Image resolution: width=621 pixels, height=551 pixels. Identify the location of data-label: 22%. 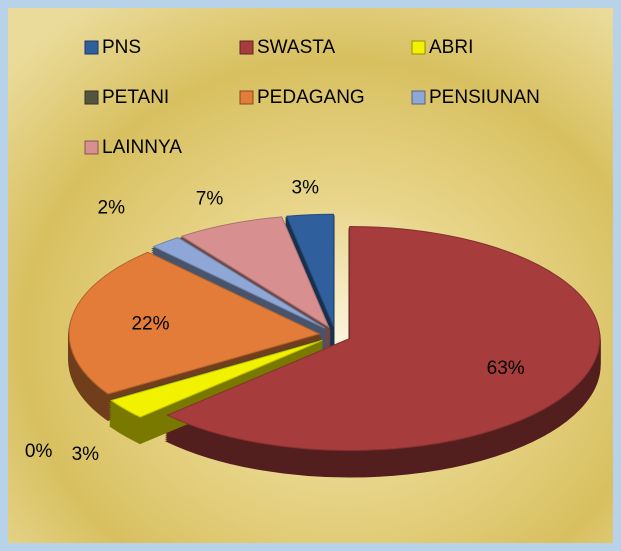
(150, 323).